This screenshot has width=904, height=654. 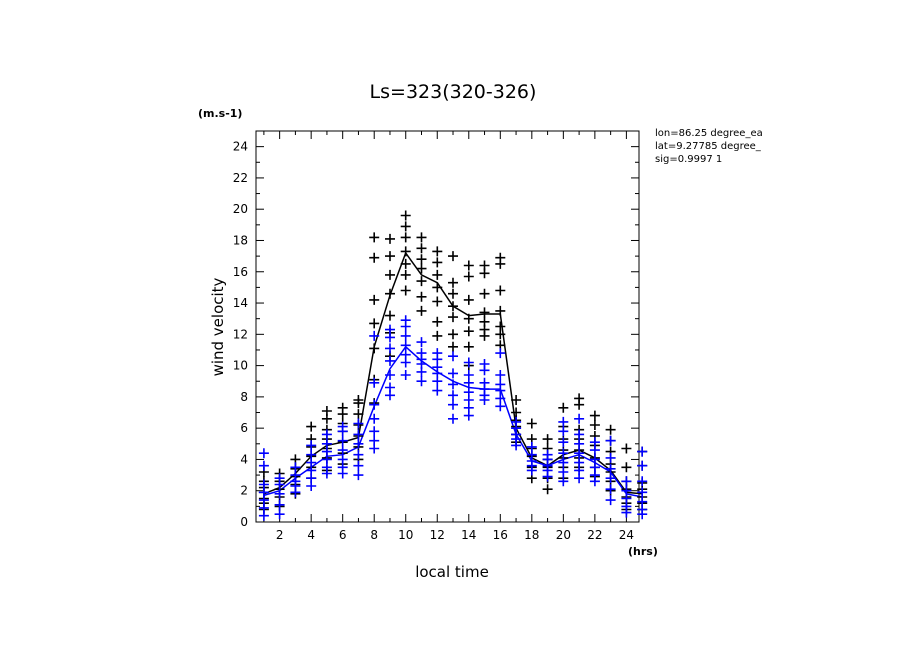 I want to click on y-tick-label: 22, so click(x=240, y=178).